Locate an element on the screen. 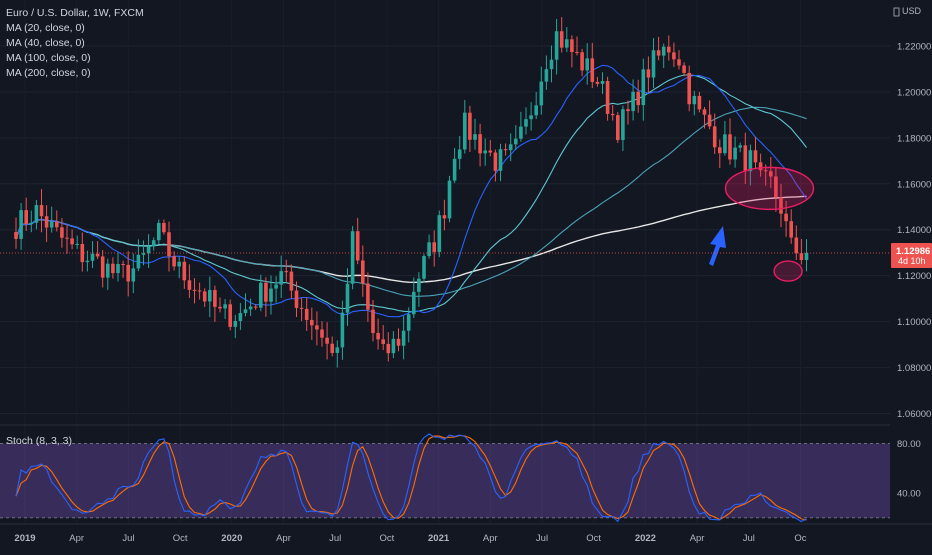 This screenshot has height=555, width=932. stoch-k-line is located at coordinates (411, 478).